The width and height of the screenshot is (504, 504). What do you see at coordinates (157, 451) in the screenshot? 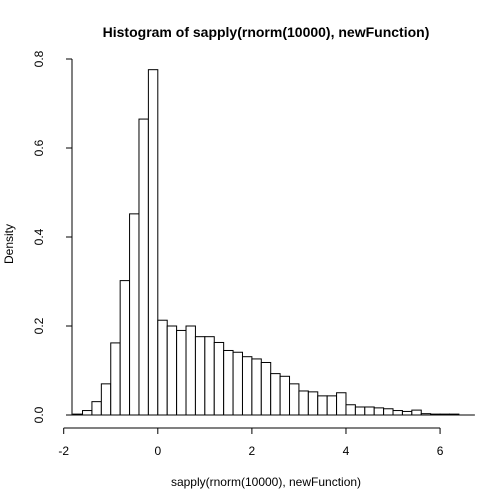
I see `x-tick-label: 0` at bounding box center [157, 451].